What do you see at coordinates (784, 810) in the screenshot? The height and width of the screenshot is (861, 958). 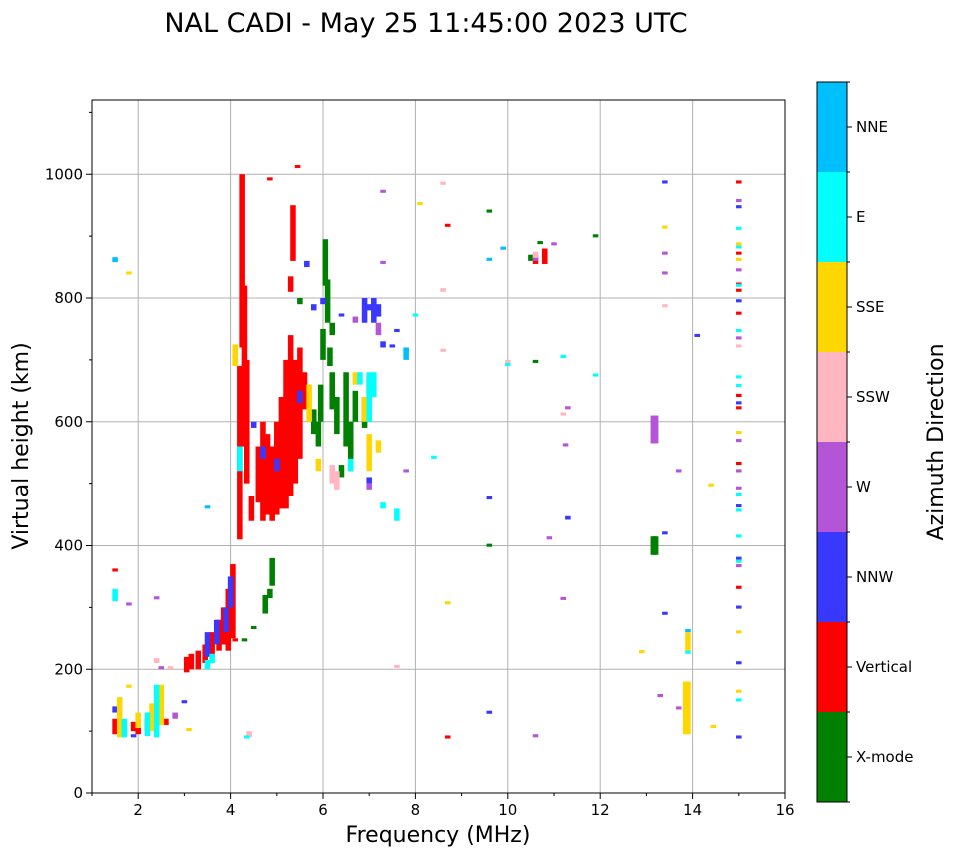 I see `x-tick-label: 16` at bounding box center [784, 810].